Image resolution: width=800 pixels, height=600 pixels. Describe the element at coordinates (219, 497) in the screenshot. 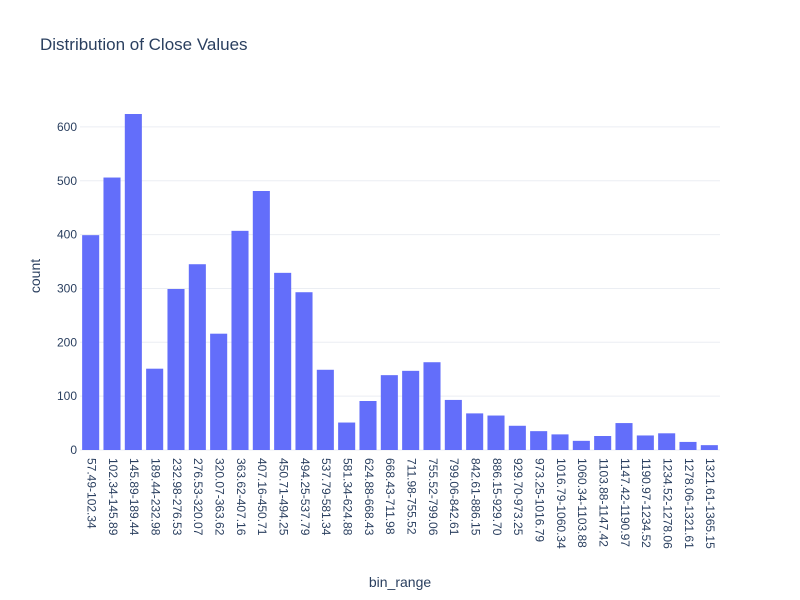

I see `x-tick-label: 320.07-363.62` at that location.